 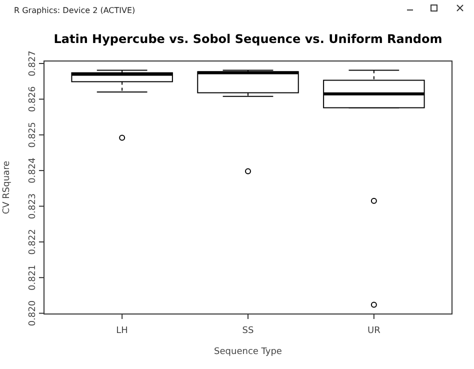 What do you see at coordinates (33, 206) in the screenshot?
I see `y-tick-label: 0.823` at bounding box center [33, 206].